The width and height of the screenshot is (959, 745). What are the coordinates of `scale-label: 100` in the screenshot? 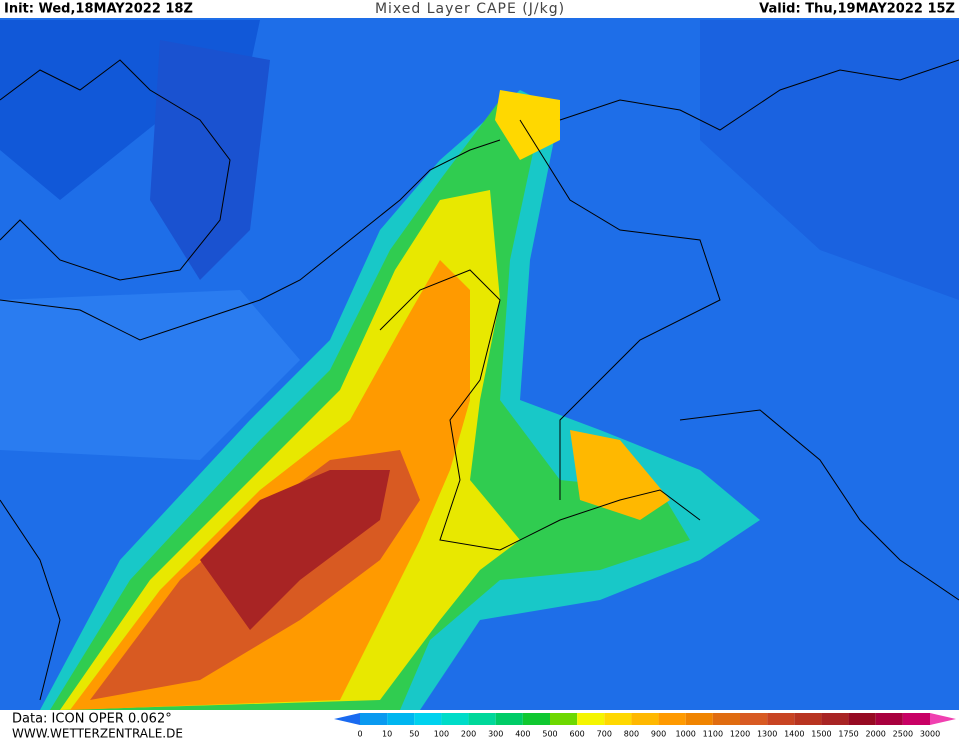 It's located at (441, 734).